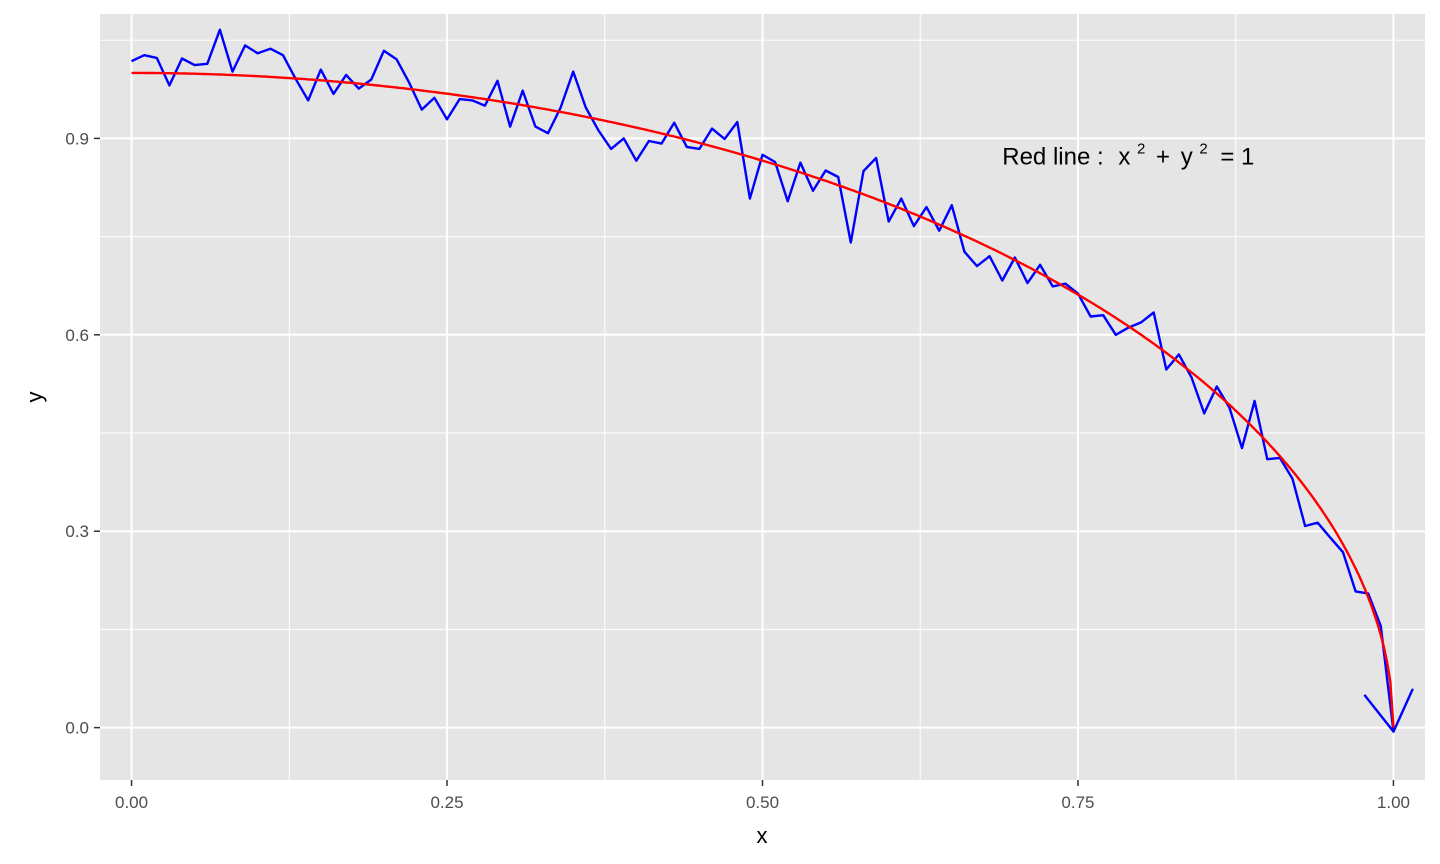 The width and height of the screenshot is (1440, 864). Describe the element at coordinates (1141, 149) in the screenshot. I see `annotation-exp1: 2` at that location.